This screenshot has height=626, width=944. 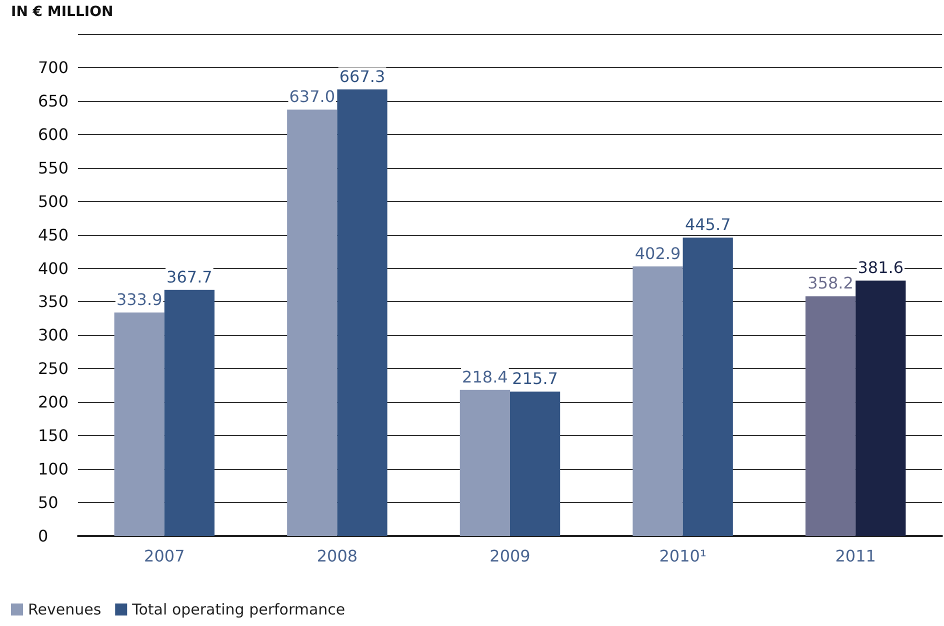 I want to click on x-tick-label: 2011, so click(x=855, y=556).